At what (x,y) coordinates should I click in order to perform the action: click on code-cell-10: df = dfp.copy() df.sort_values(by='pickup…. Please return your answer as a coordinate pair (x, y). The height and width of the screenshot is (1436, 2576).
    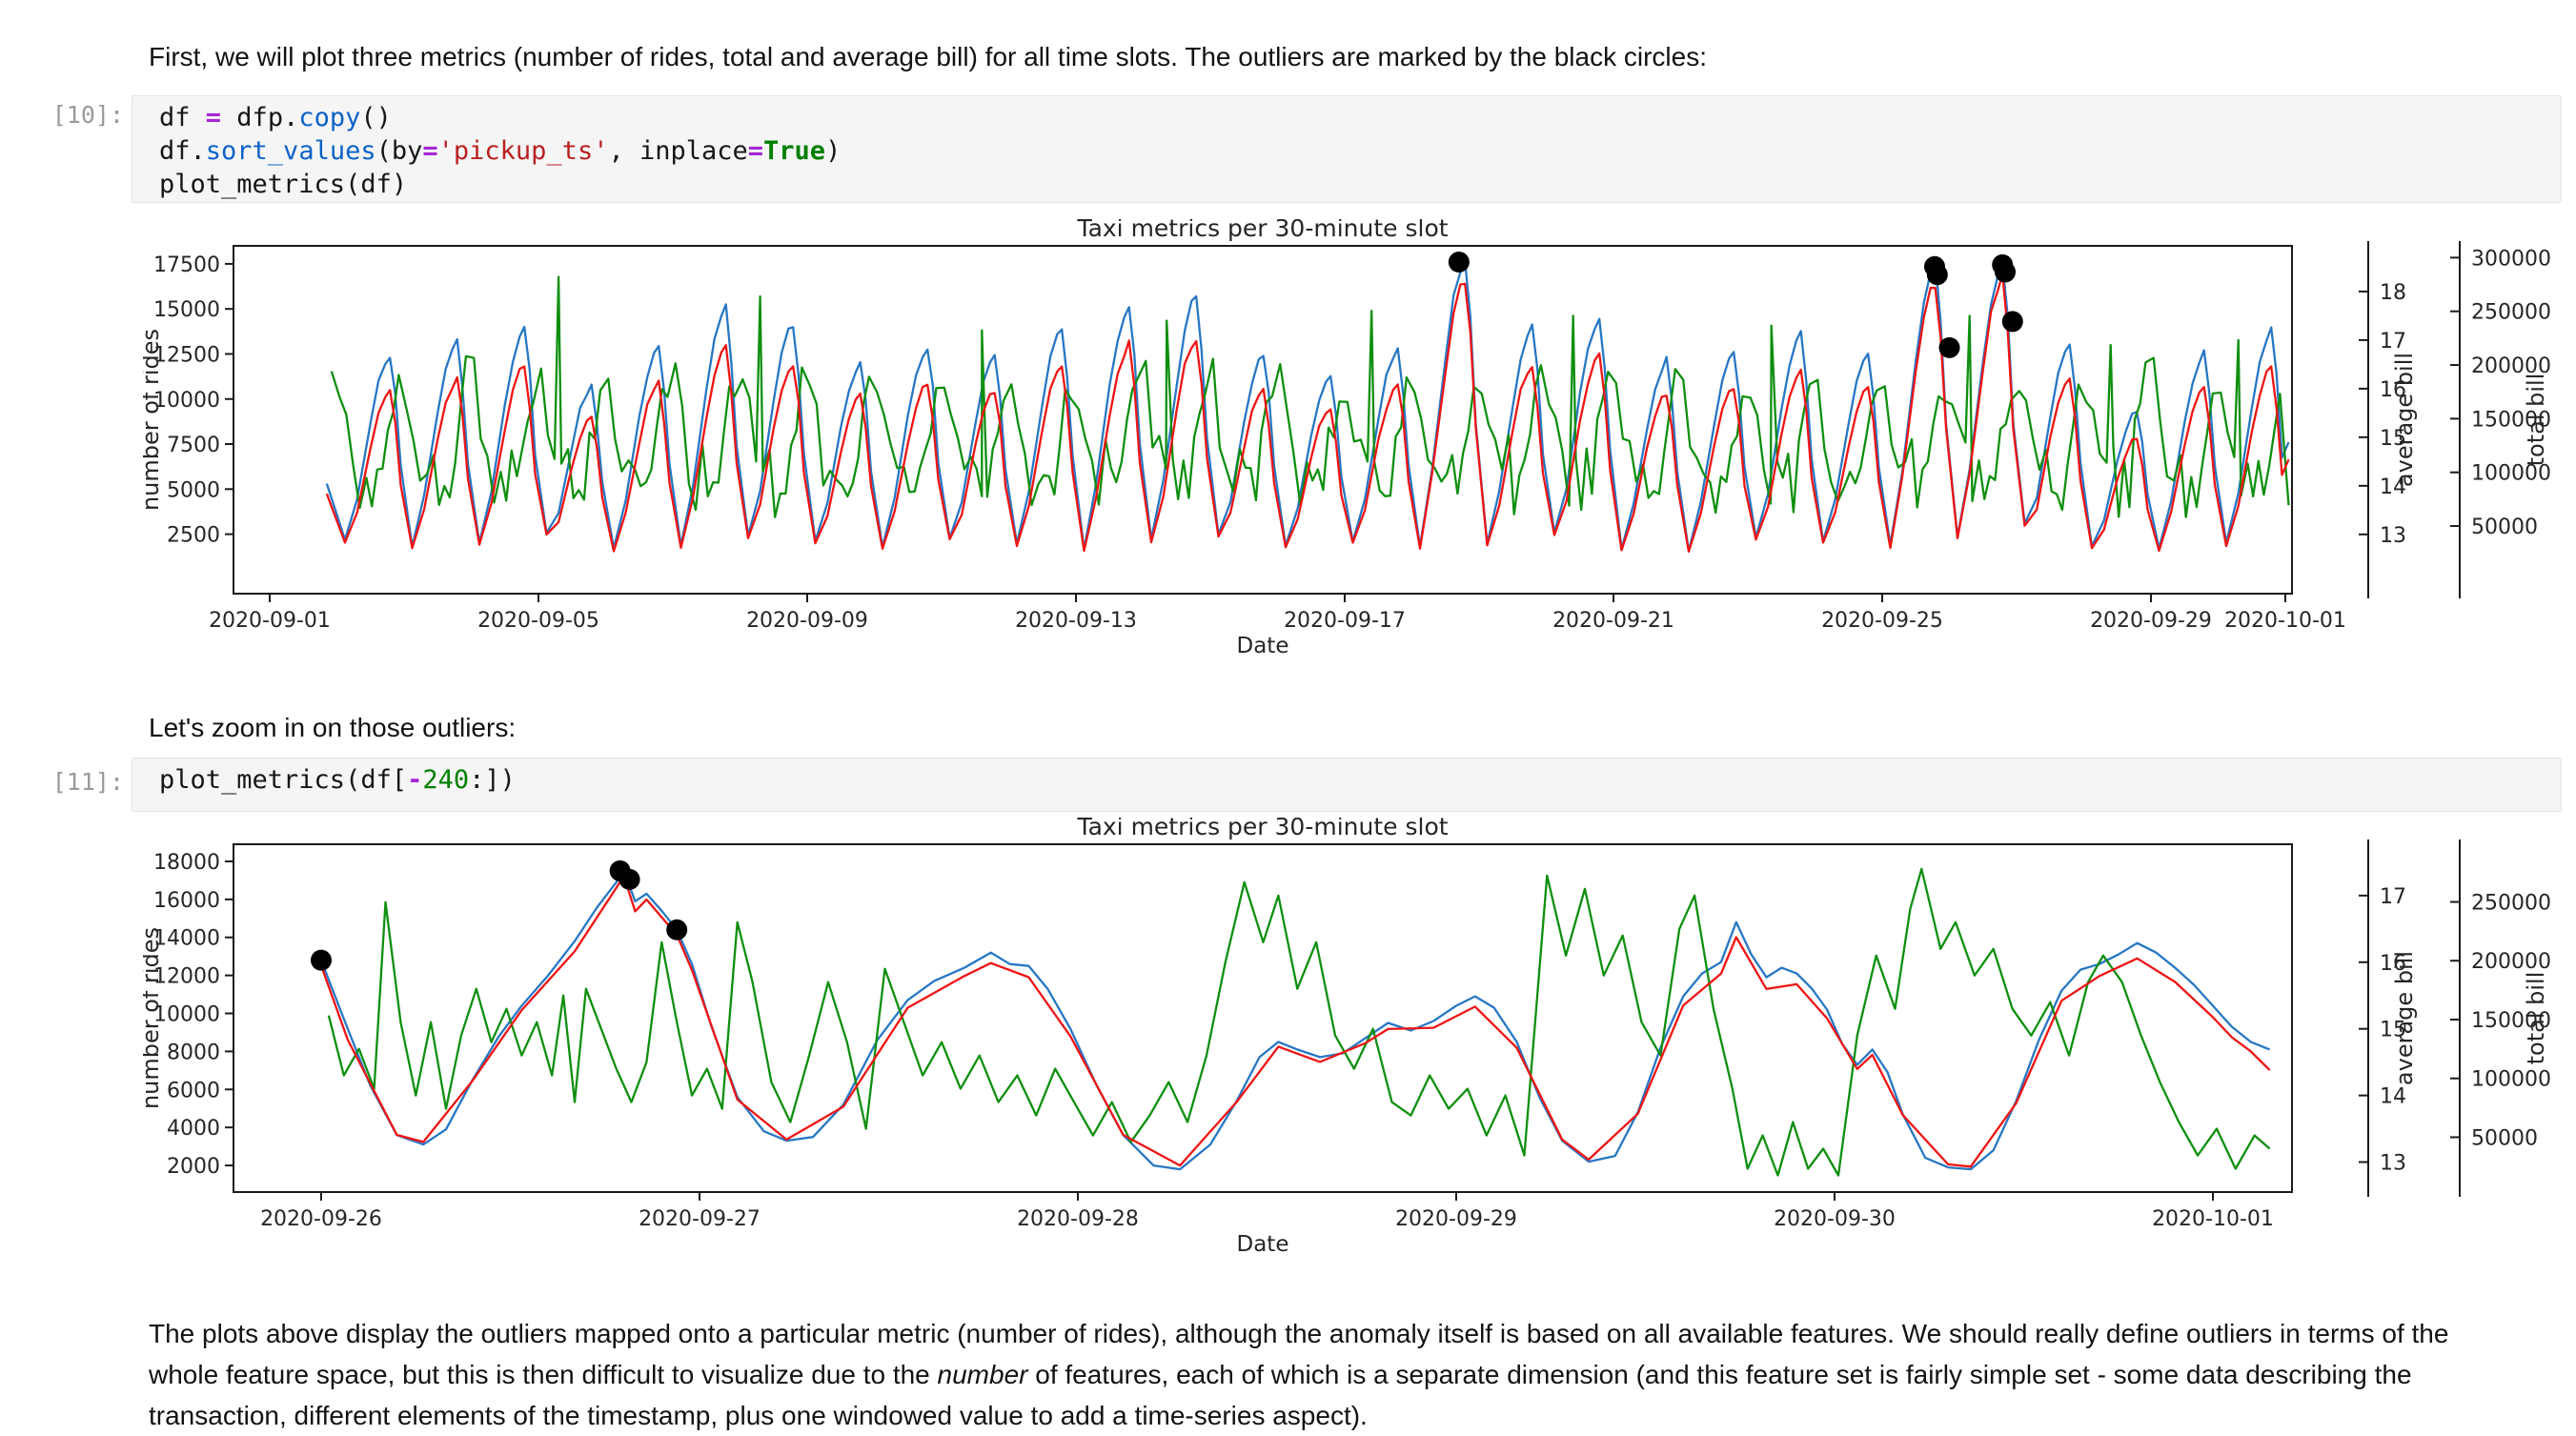
    Looking at the image, I should click on (1347, 149).